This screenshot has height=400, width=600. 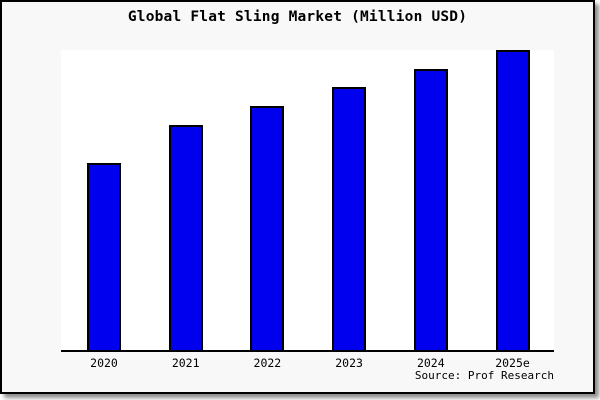 What do you see at coordinates (512, 200) in the screenshot?
I see `bar-2025e` at bounding box center [512, 200].